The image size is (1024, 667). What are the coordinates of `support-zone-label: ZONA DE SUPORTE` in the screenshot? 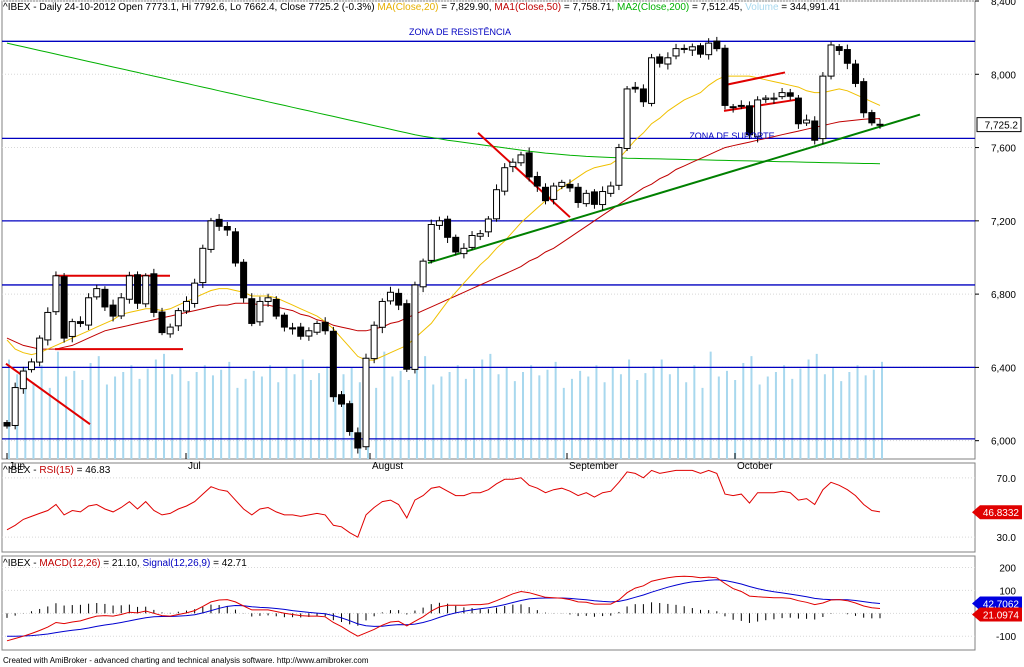 It's located at (731, 136).